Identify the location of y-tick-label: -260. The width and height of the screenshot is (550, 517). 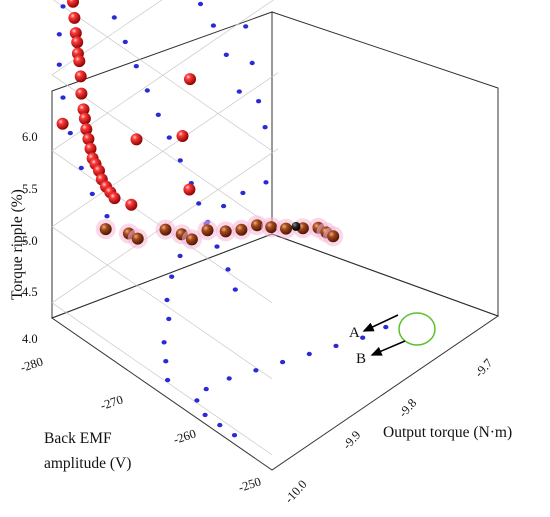
(185, 436).